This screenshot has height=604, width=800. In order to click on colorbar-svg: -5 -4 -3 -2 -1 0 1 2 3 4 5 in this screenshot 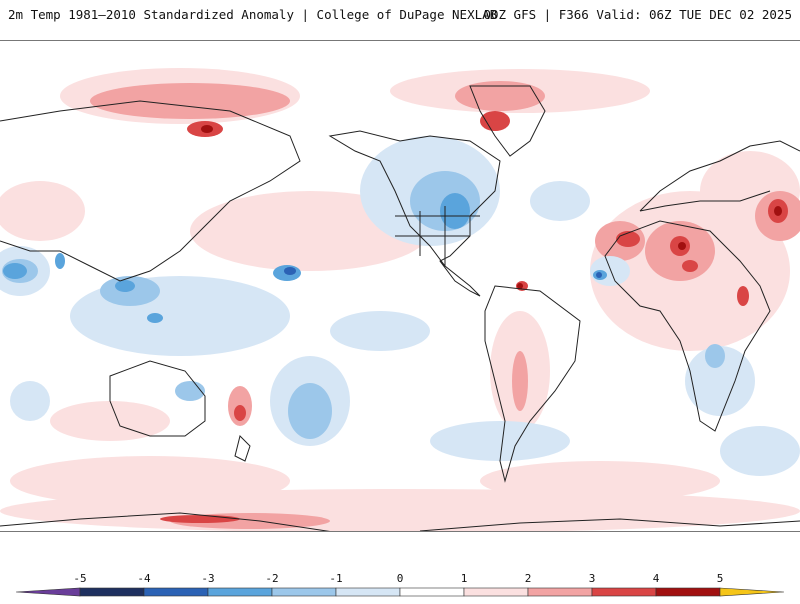, I will do `click(400, 584)`.